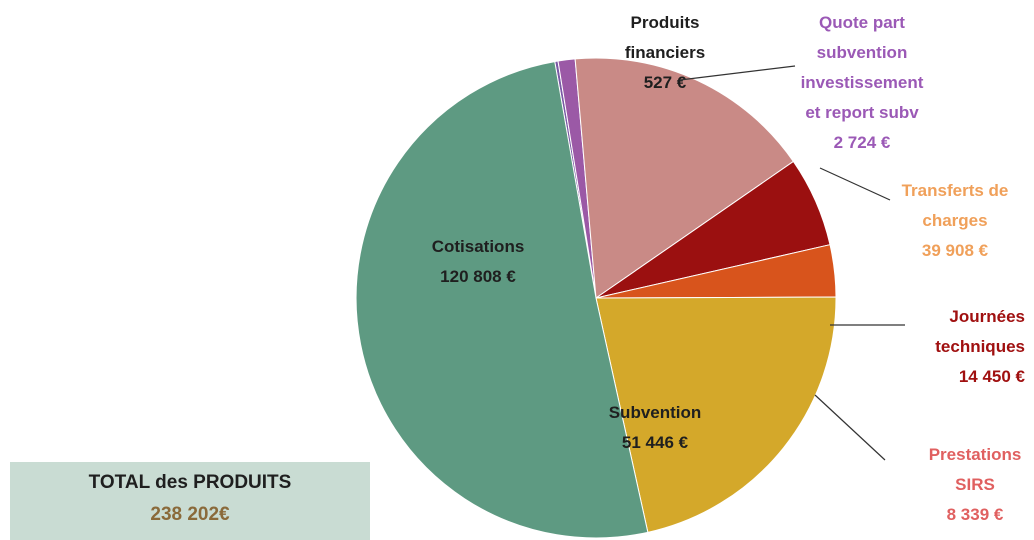 This screenshot has height=540, width=1034. I want to click on slice-label-line-transferts: Transferts de, so click(955, 190).